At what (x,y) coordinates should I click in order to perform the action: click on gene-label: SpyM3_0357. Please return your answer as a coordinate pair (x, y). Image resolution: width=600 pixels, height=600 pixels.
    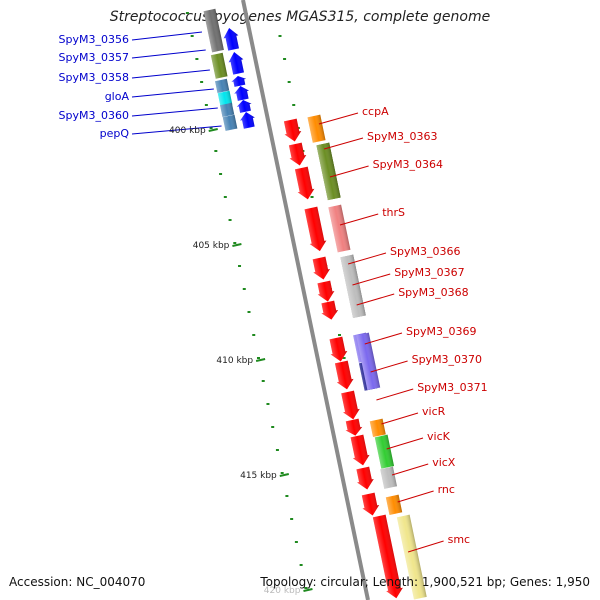
    Looking at the image, I should click on (94, 57).